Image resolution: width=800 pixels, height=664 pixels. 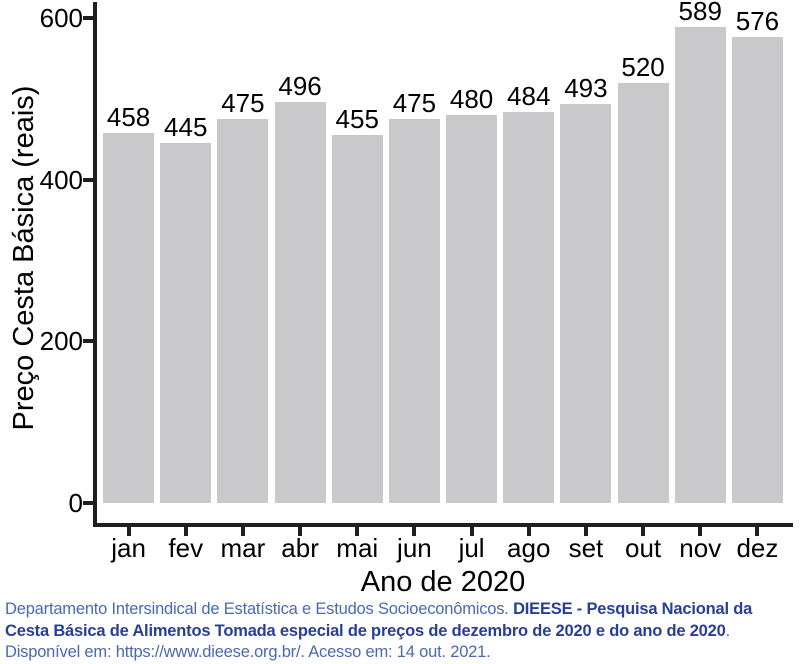 I want to click on x-axis-tick-label: dez, so click(x=757, y=548).